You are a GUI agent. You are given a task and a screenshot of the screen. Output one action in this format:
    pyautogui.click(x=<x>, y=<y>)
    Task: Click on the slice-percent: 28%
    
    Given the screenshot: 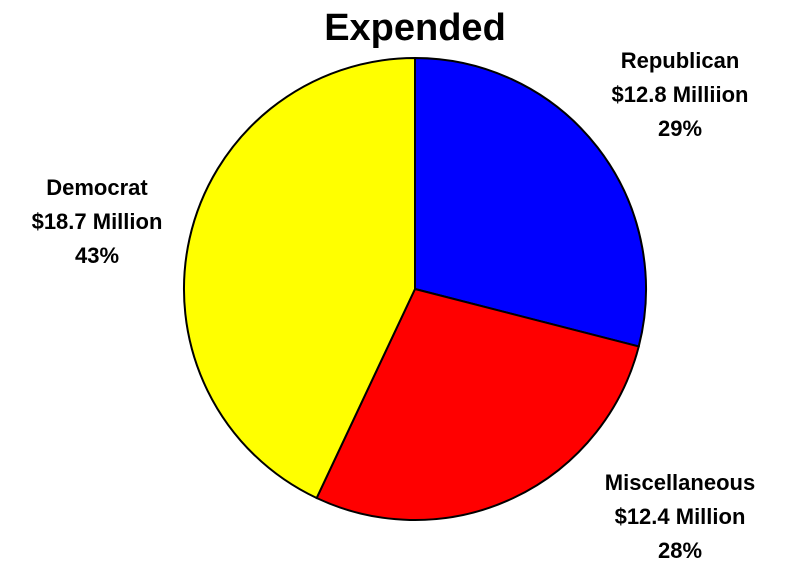 What is the action you would take?
    pyautogui.click(x=680, y=550)
    